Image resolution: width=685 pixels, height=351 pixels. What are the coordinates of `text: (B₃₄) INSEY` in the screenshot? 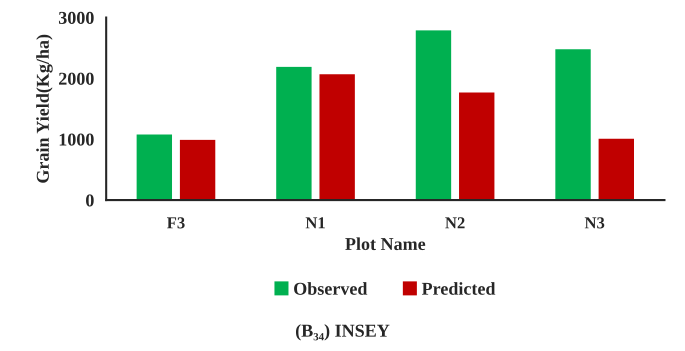 It's located at (343, 332).